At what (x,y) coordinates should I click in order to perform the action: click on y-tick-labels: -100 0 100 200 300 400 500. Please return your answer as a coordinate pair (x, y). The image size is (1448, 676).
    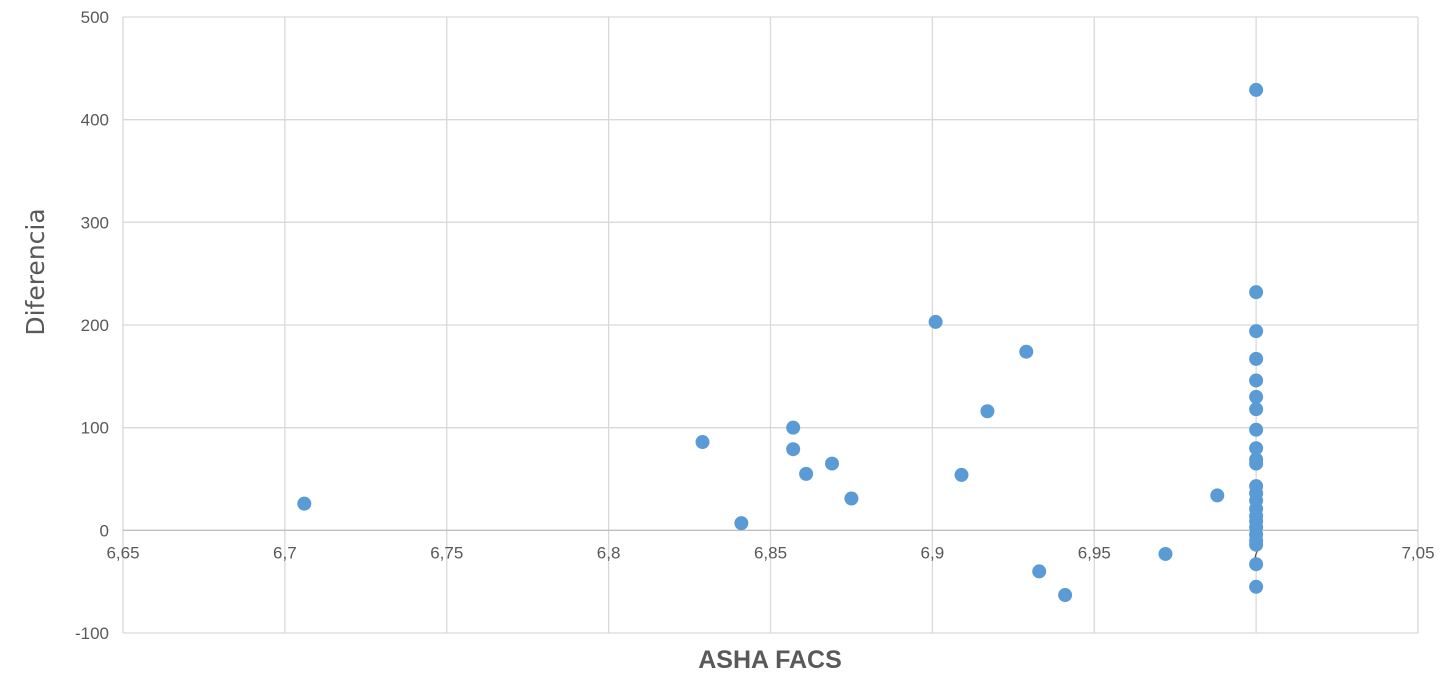
    Looking at the image, I should click on (92, 325).